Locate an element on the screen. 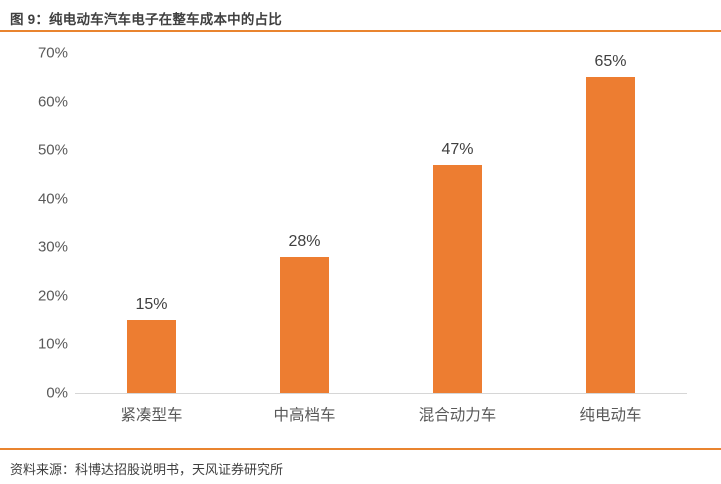 The height and width of the screenshot is (484, 721). x-category-label: 紧凑型车 is located at coordinates (151, 415).